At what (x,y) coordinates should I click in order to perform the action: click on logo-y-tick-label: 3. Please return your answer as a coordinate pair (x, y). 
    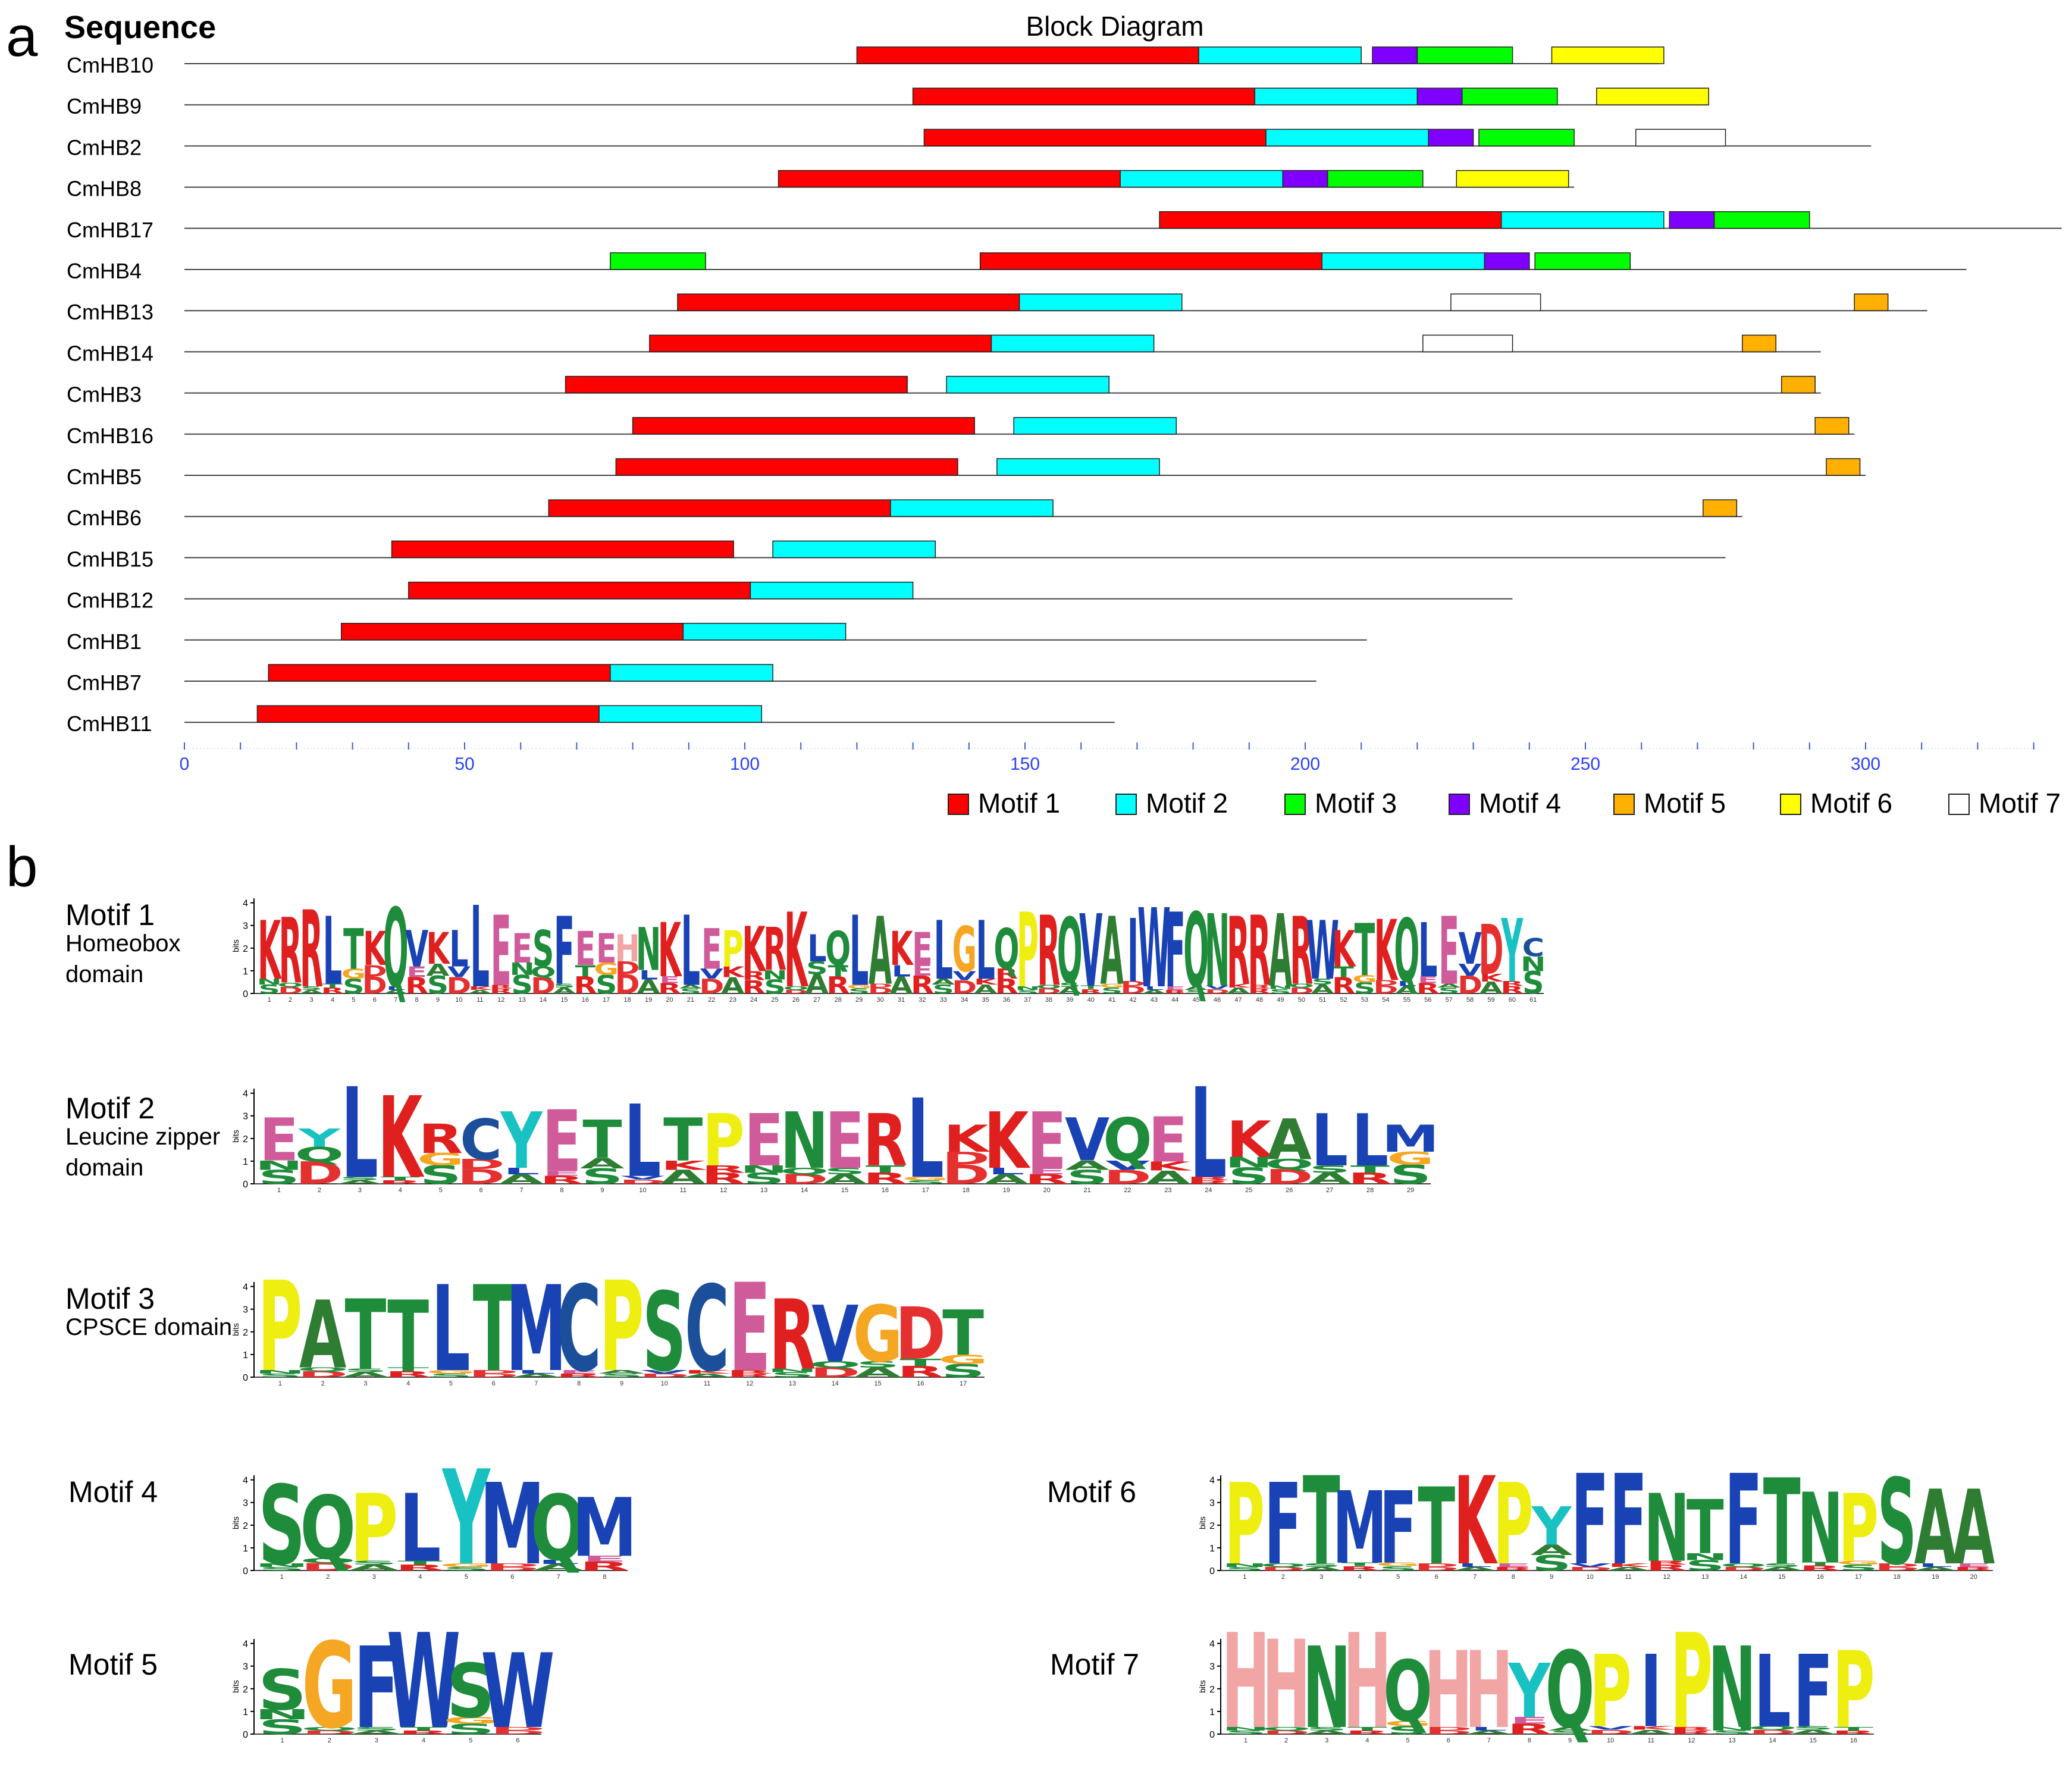
    Looking at the image, I should click on (245, 1310).